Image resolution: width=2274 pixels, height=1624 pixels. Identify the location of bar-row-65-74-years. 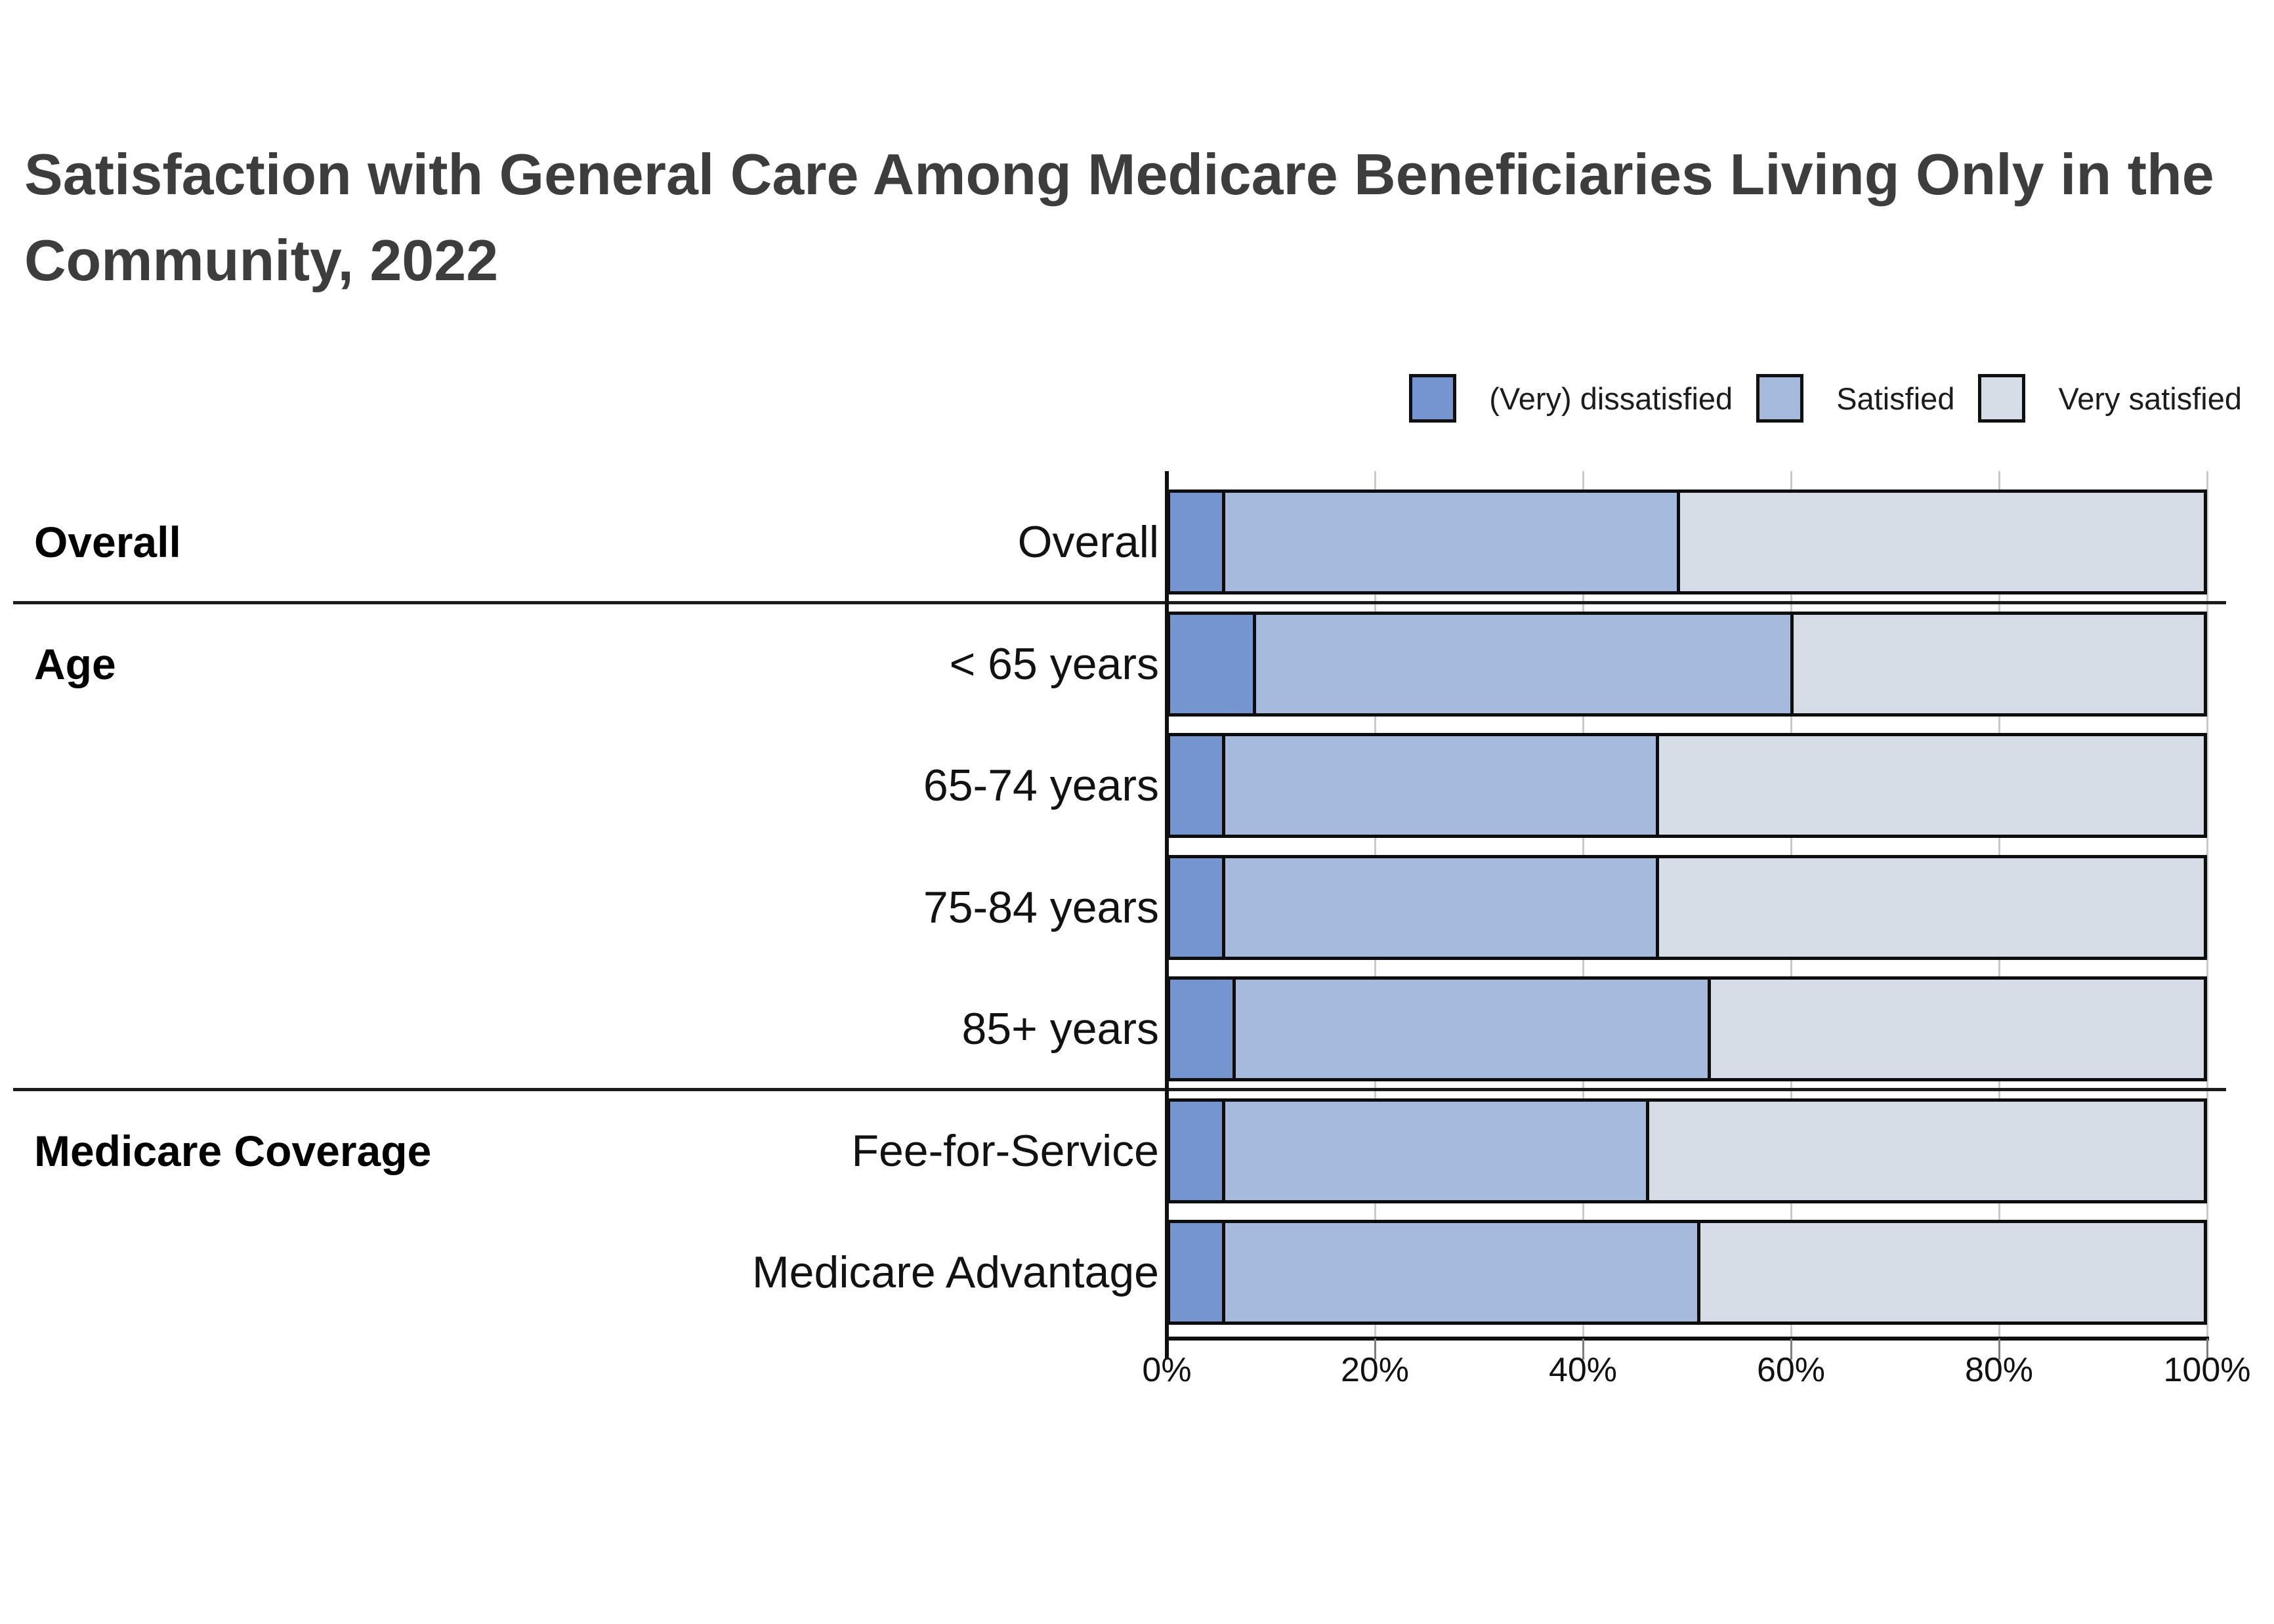
(1687, 785).